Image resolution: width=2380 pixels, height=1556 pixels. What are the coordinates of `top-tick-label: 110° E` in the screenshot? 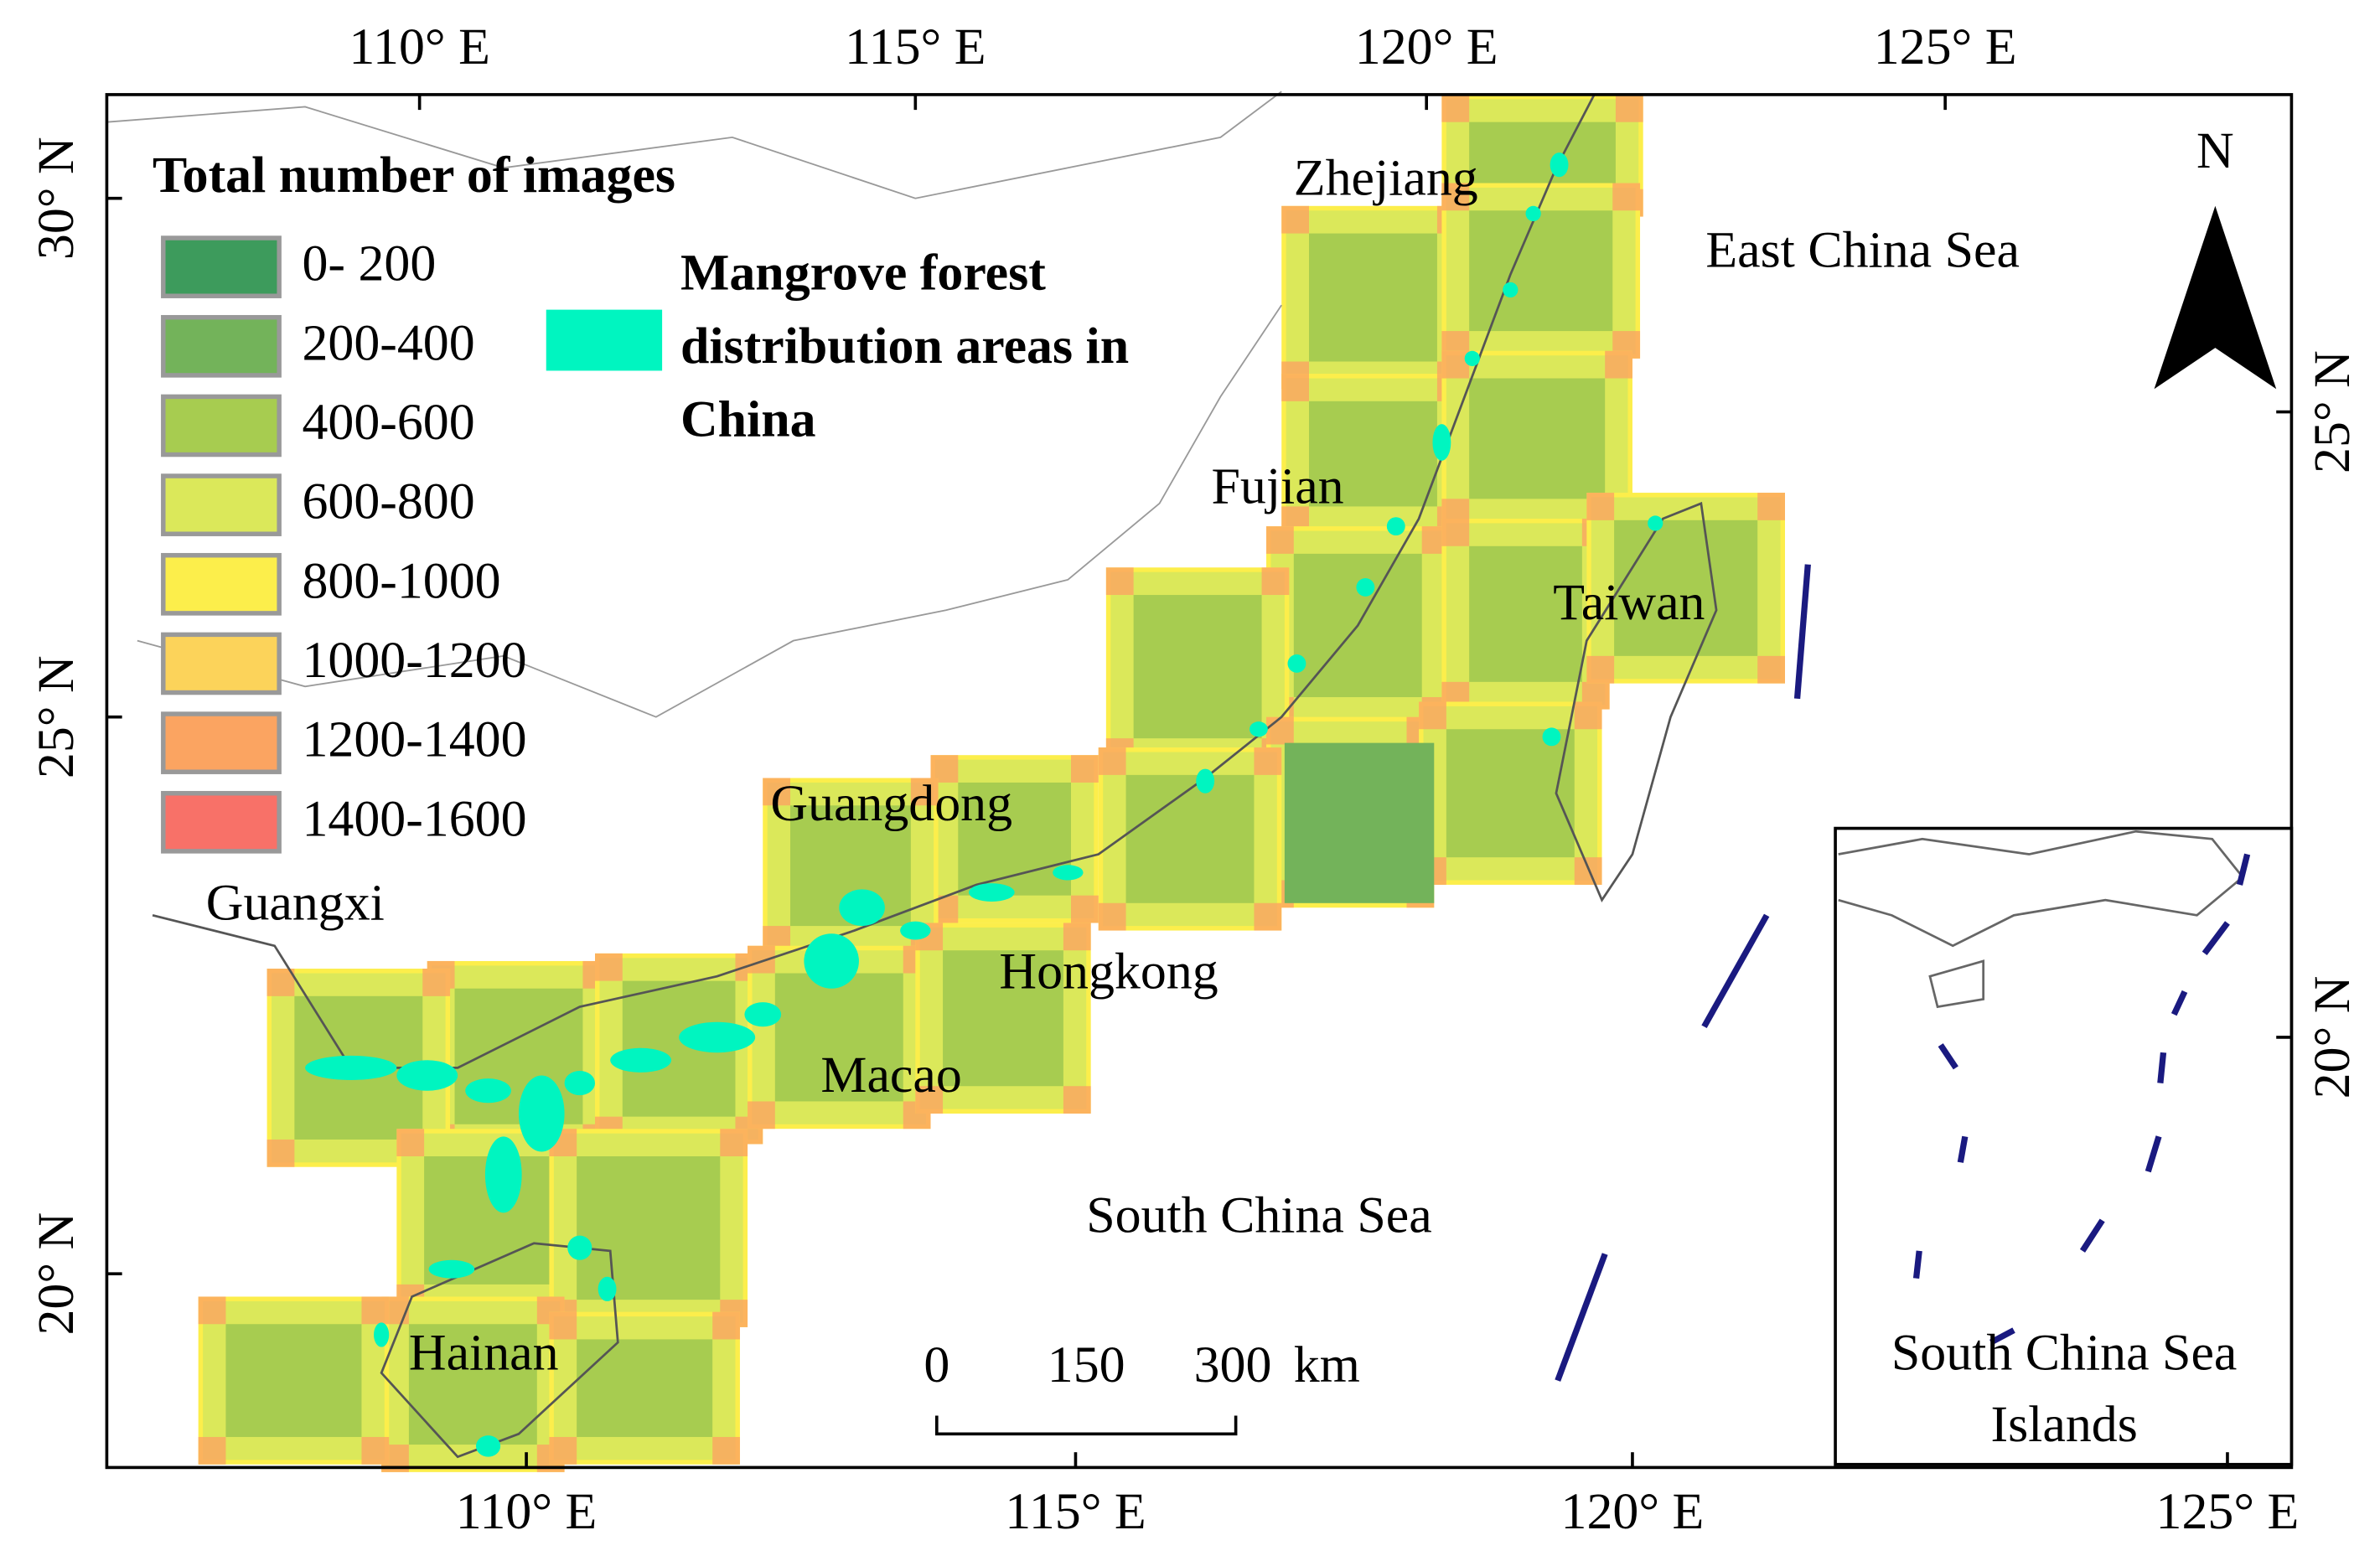 It's located at (419, 46).